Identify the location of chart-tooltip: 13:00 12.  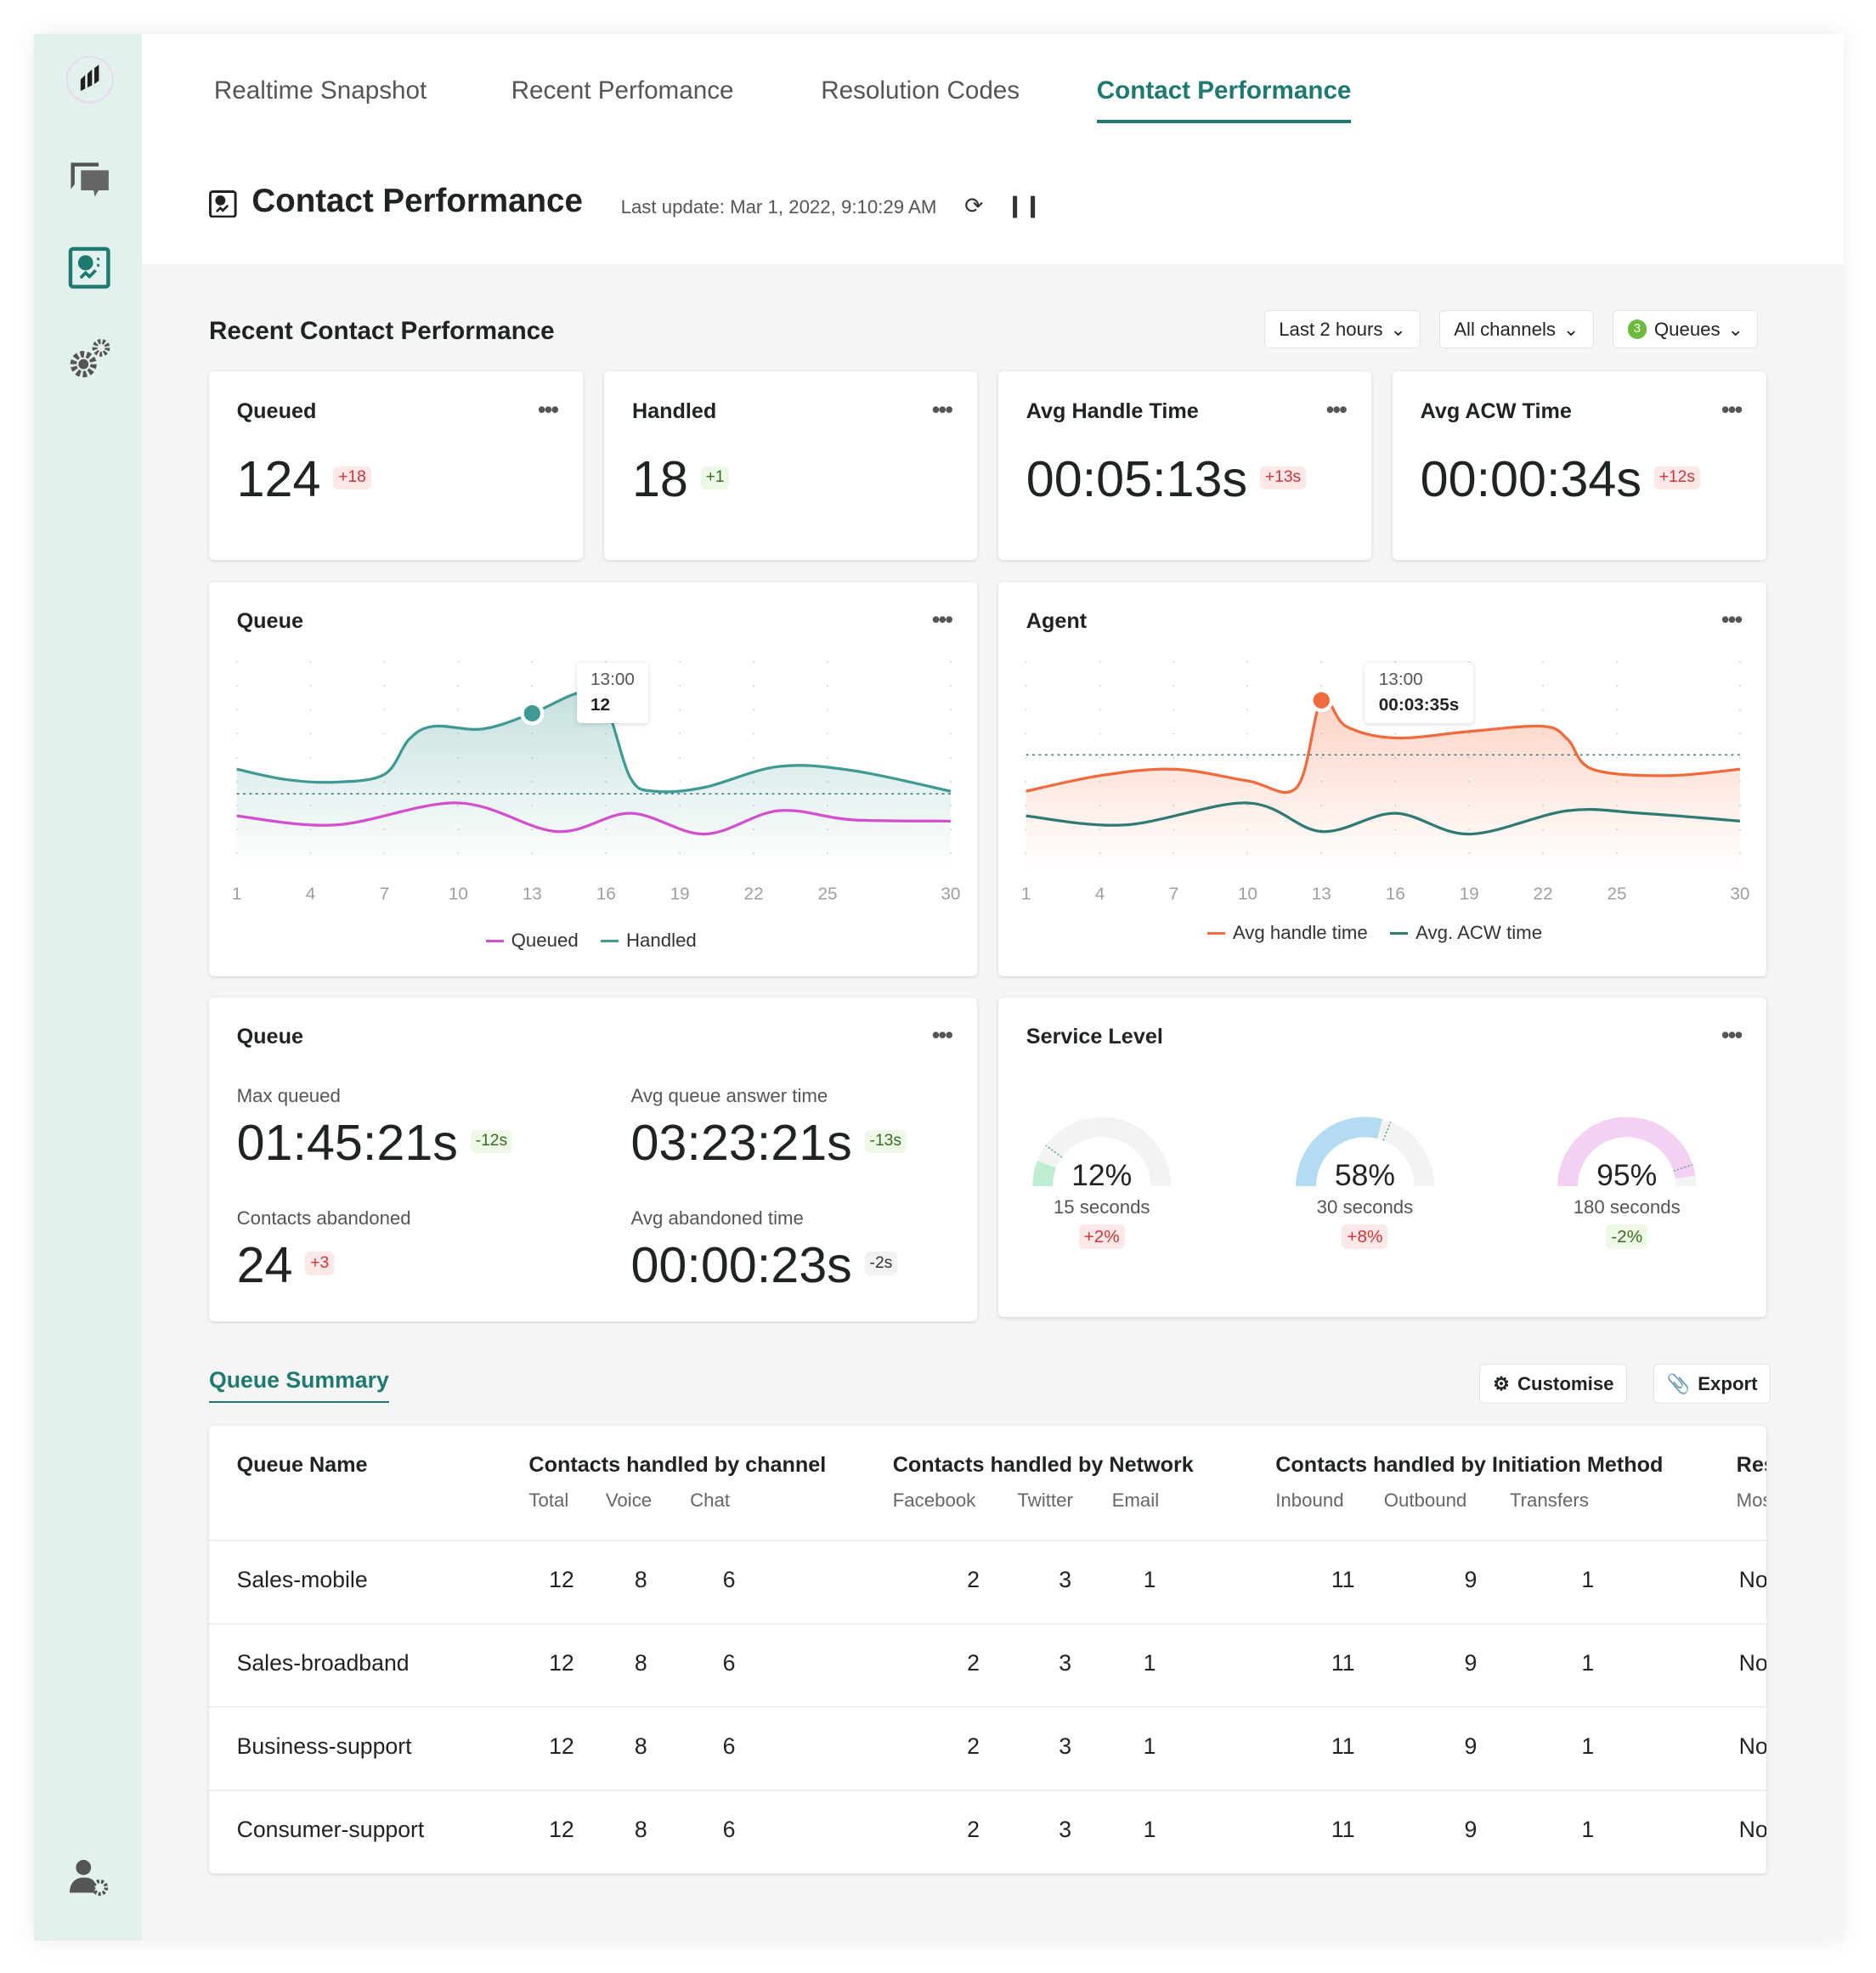
(612, 693).